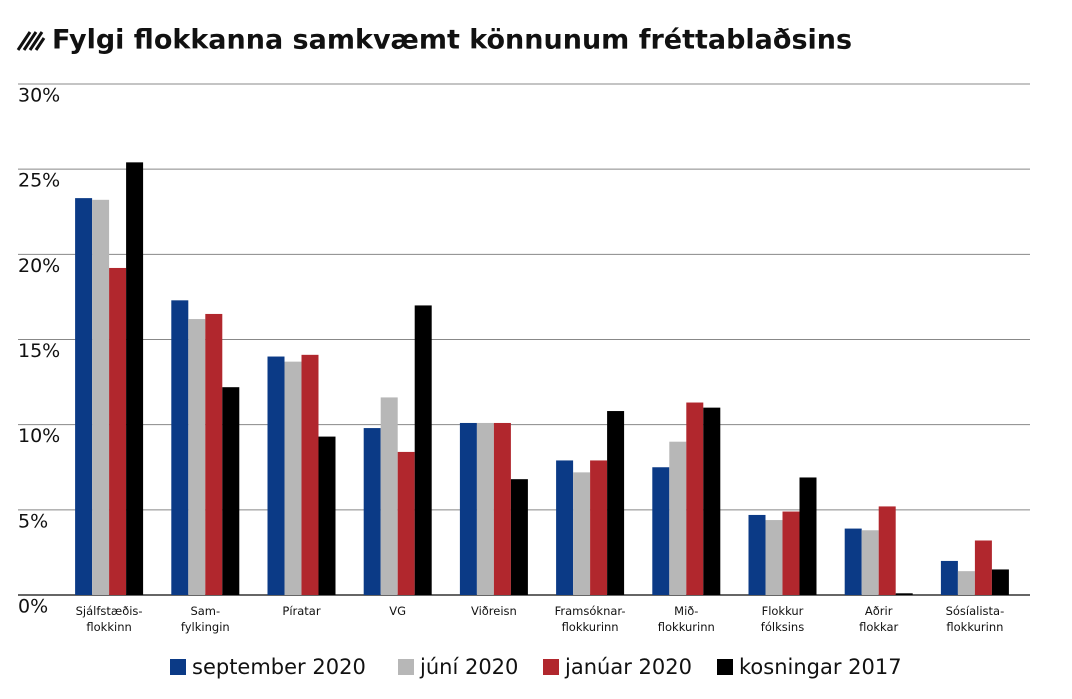 The image size is (1072, 699). I want to click on y-tick-label: 20%, so click(39, 266).